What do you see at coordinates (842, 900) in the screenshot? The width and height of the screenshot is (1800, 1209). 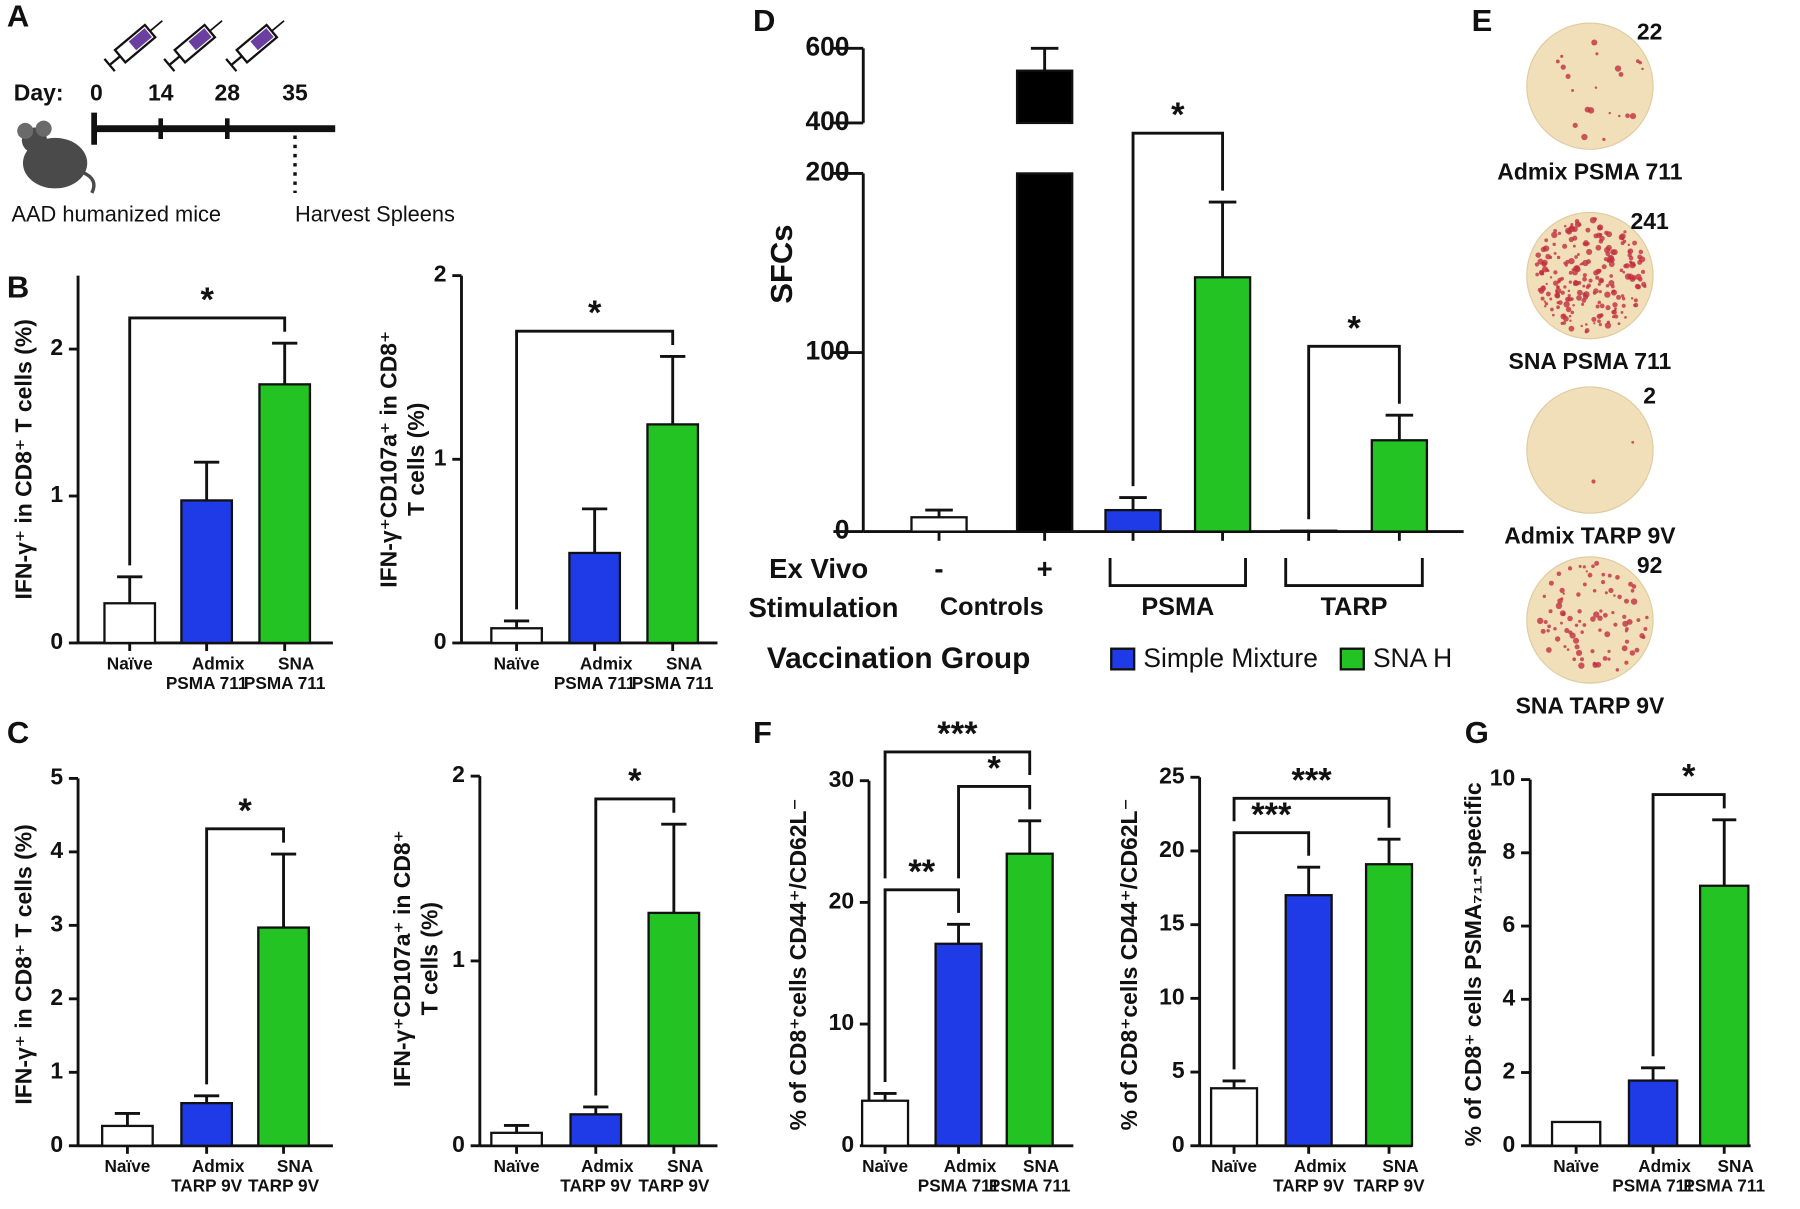 I see `y-tick-label: 20` at bounding box center [842, 900].